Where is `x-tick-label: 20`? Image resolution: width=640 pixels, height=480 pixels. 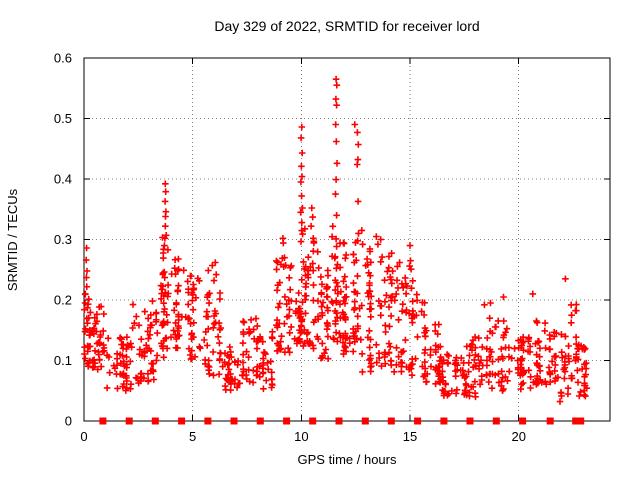 x-tick-label: 20 is located at coordinates (518, 436).